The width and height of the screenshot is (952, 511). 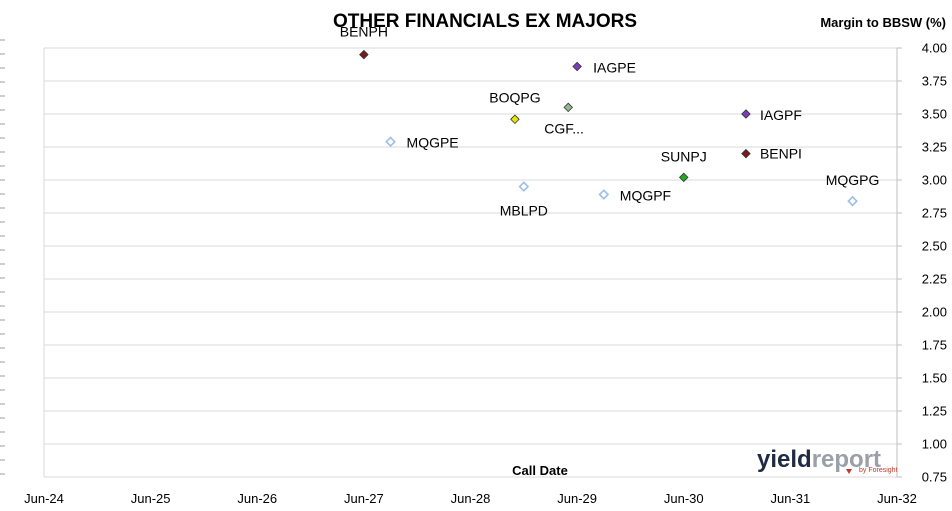 I want to click on x-tick-label: Jun-25, so click(x=151, y=498).